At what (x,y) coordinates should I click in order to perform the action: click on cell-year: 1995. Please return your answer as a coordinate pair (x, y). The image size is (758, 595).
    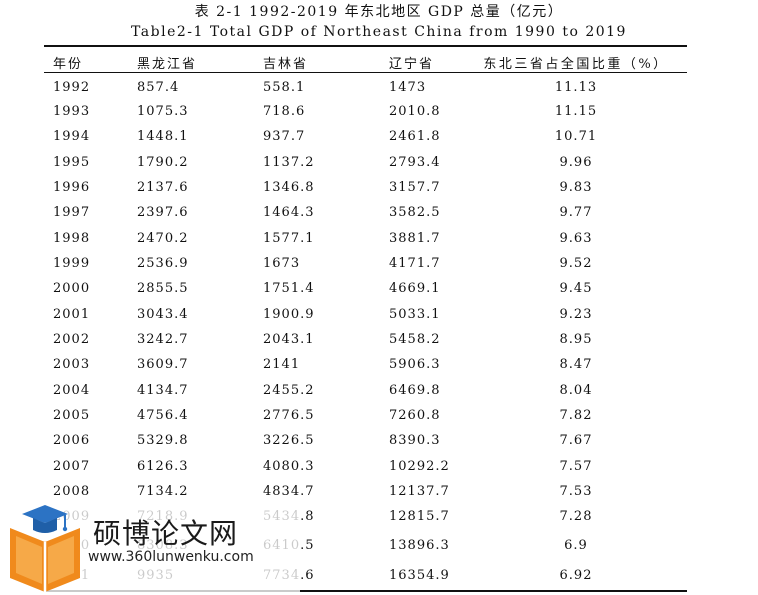
    Looking at the image, I should click on (72, 162).